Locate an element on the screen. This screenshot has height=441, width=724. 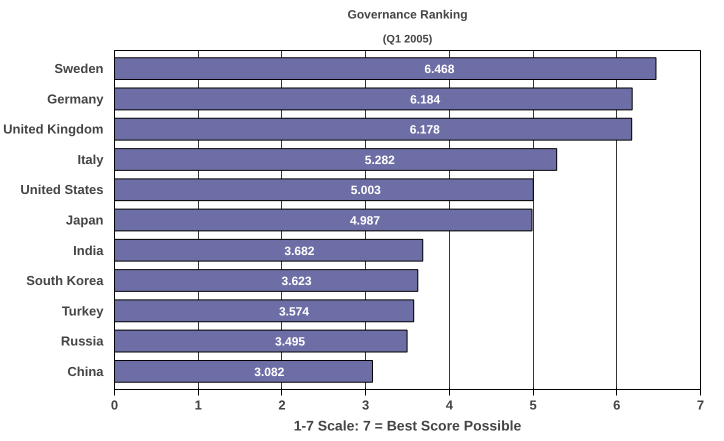
chart-subtitle: (Q1 2005) is located at coordinates (407, 40).